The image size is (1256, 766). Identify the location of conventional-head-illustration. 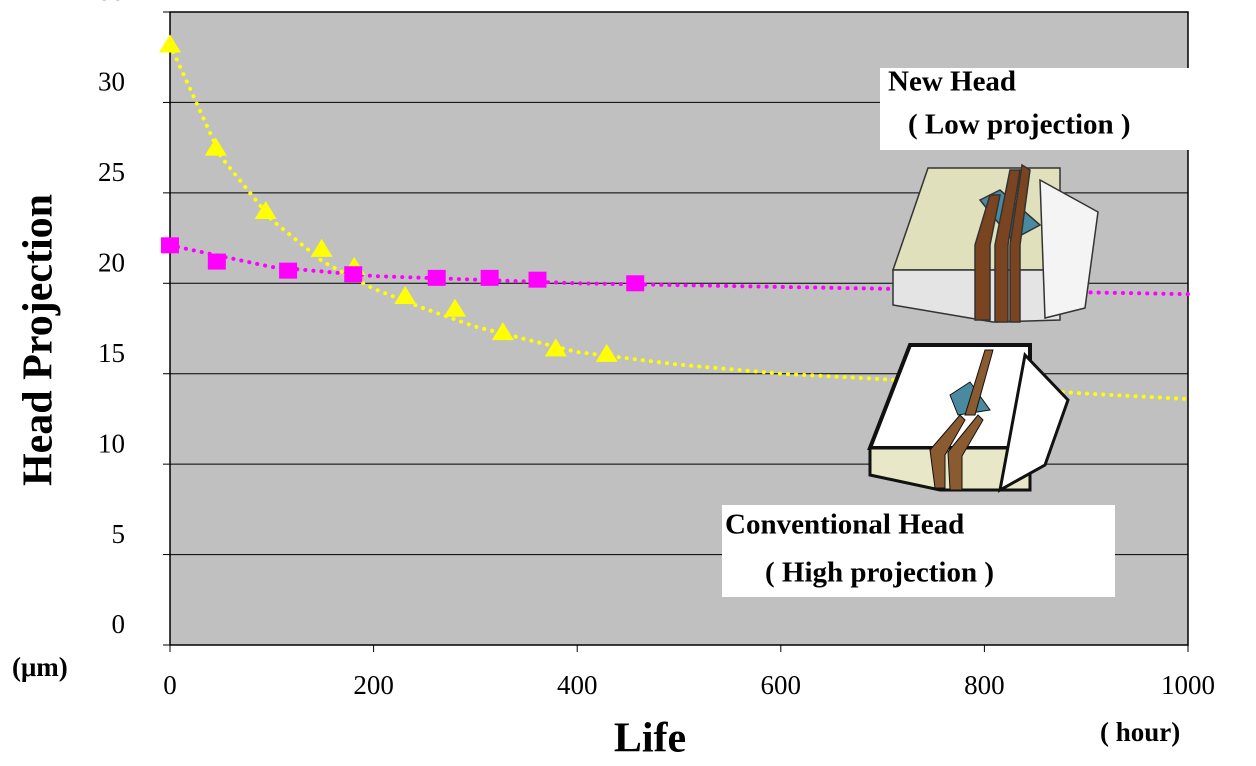
(968, 418).